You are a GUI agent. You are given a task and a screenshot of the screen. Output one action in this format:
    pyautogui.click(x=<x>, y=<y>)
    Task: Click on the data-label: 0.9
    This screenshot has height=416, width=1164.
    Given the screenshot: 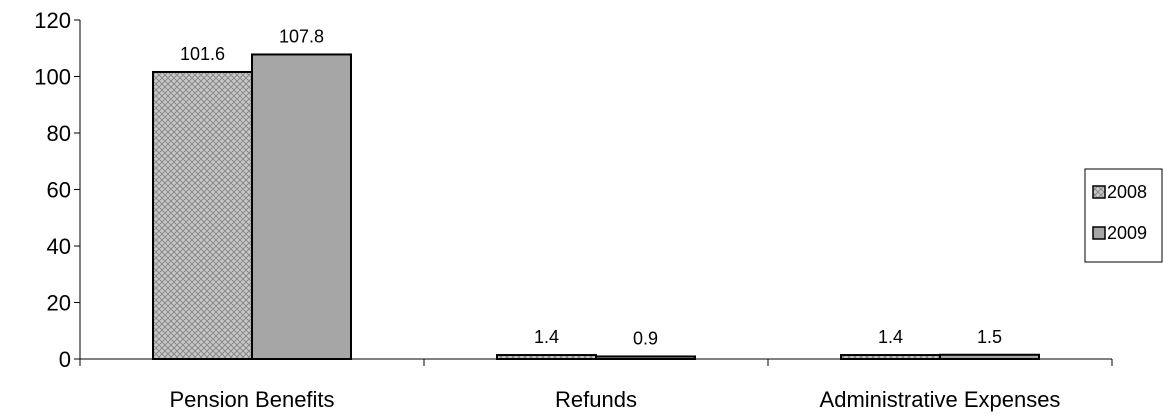 What is the action you would take?
    pyautogui.click(x=645, y=338)
    